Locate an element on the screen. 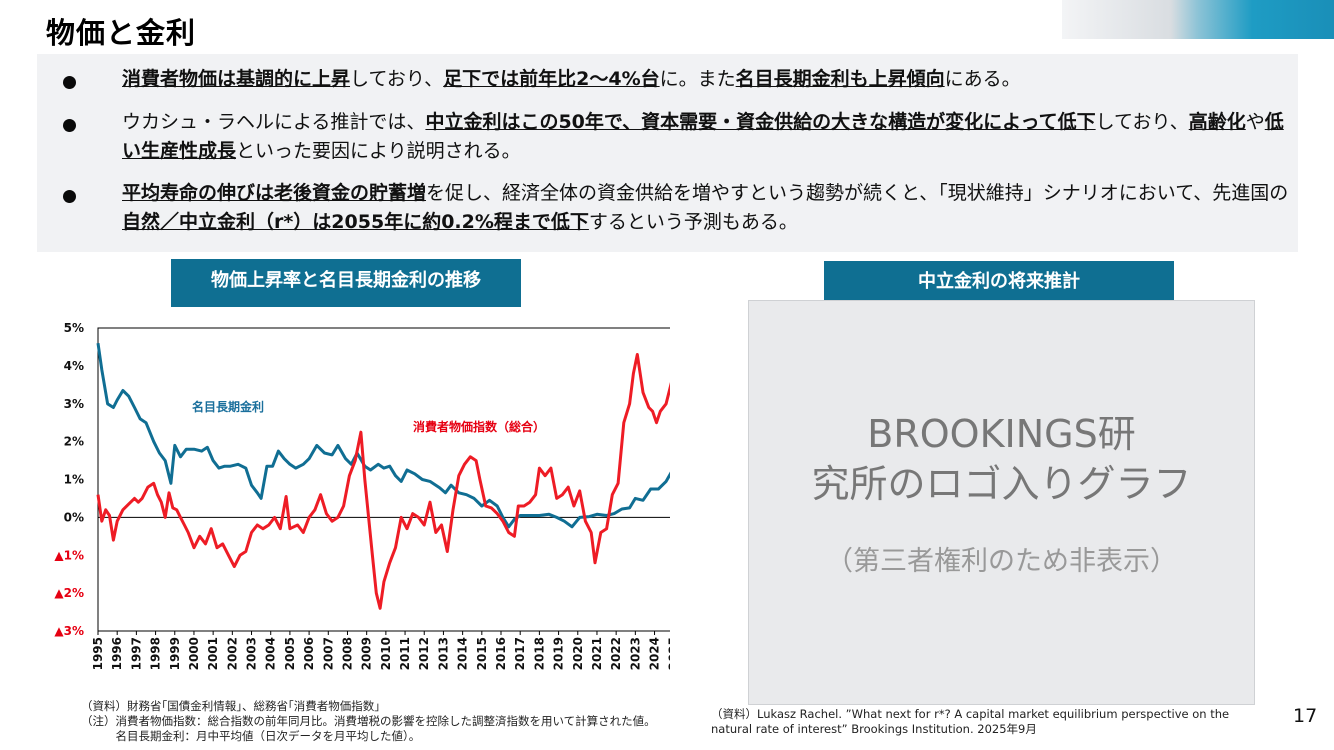 The height and width of the screenshot is (750, 1334). x-tick-label: 1996 is located at coordinates (117, 653).